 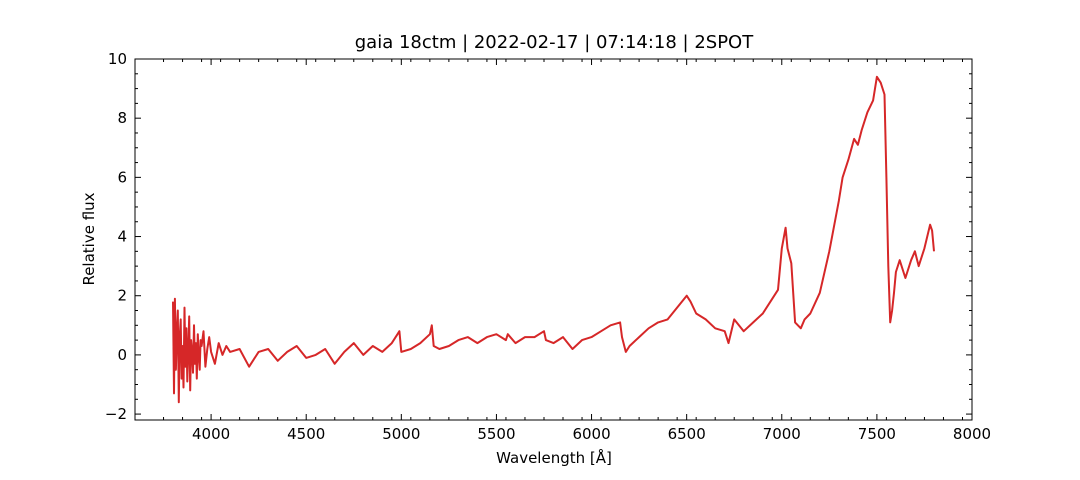 What do you see at coordinates (496, 434) in the screenshot?
I see `x-tick-label: 5500` at bounding box center [496, 434].